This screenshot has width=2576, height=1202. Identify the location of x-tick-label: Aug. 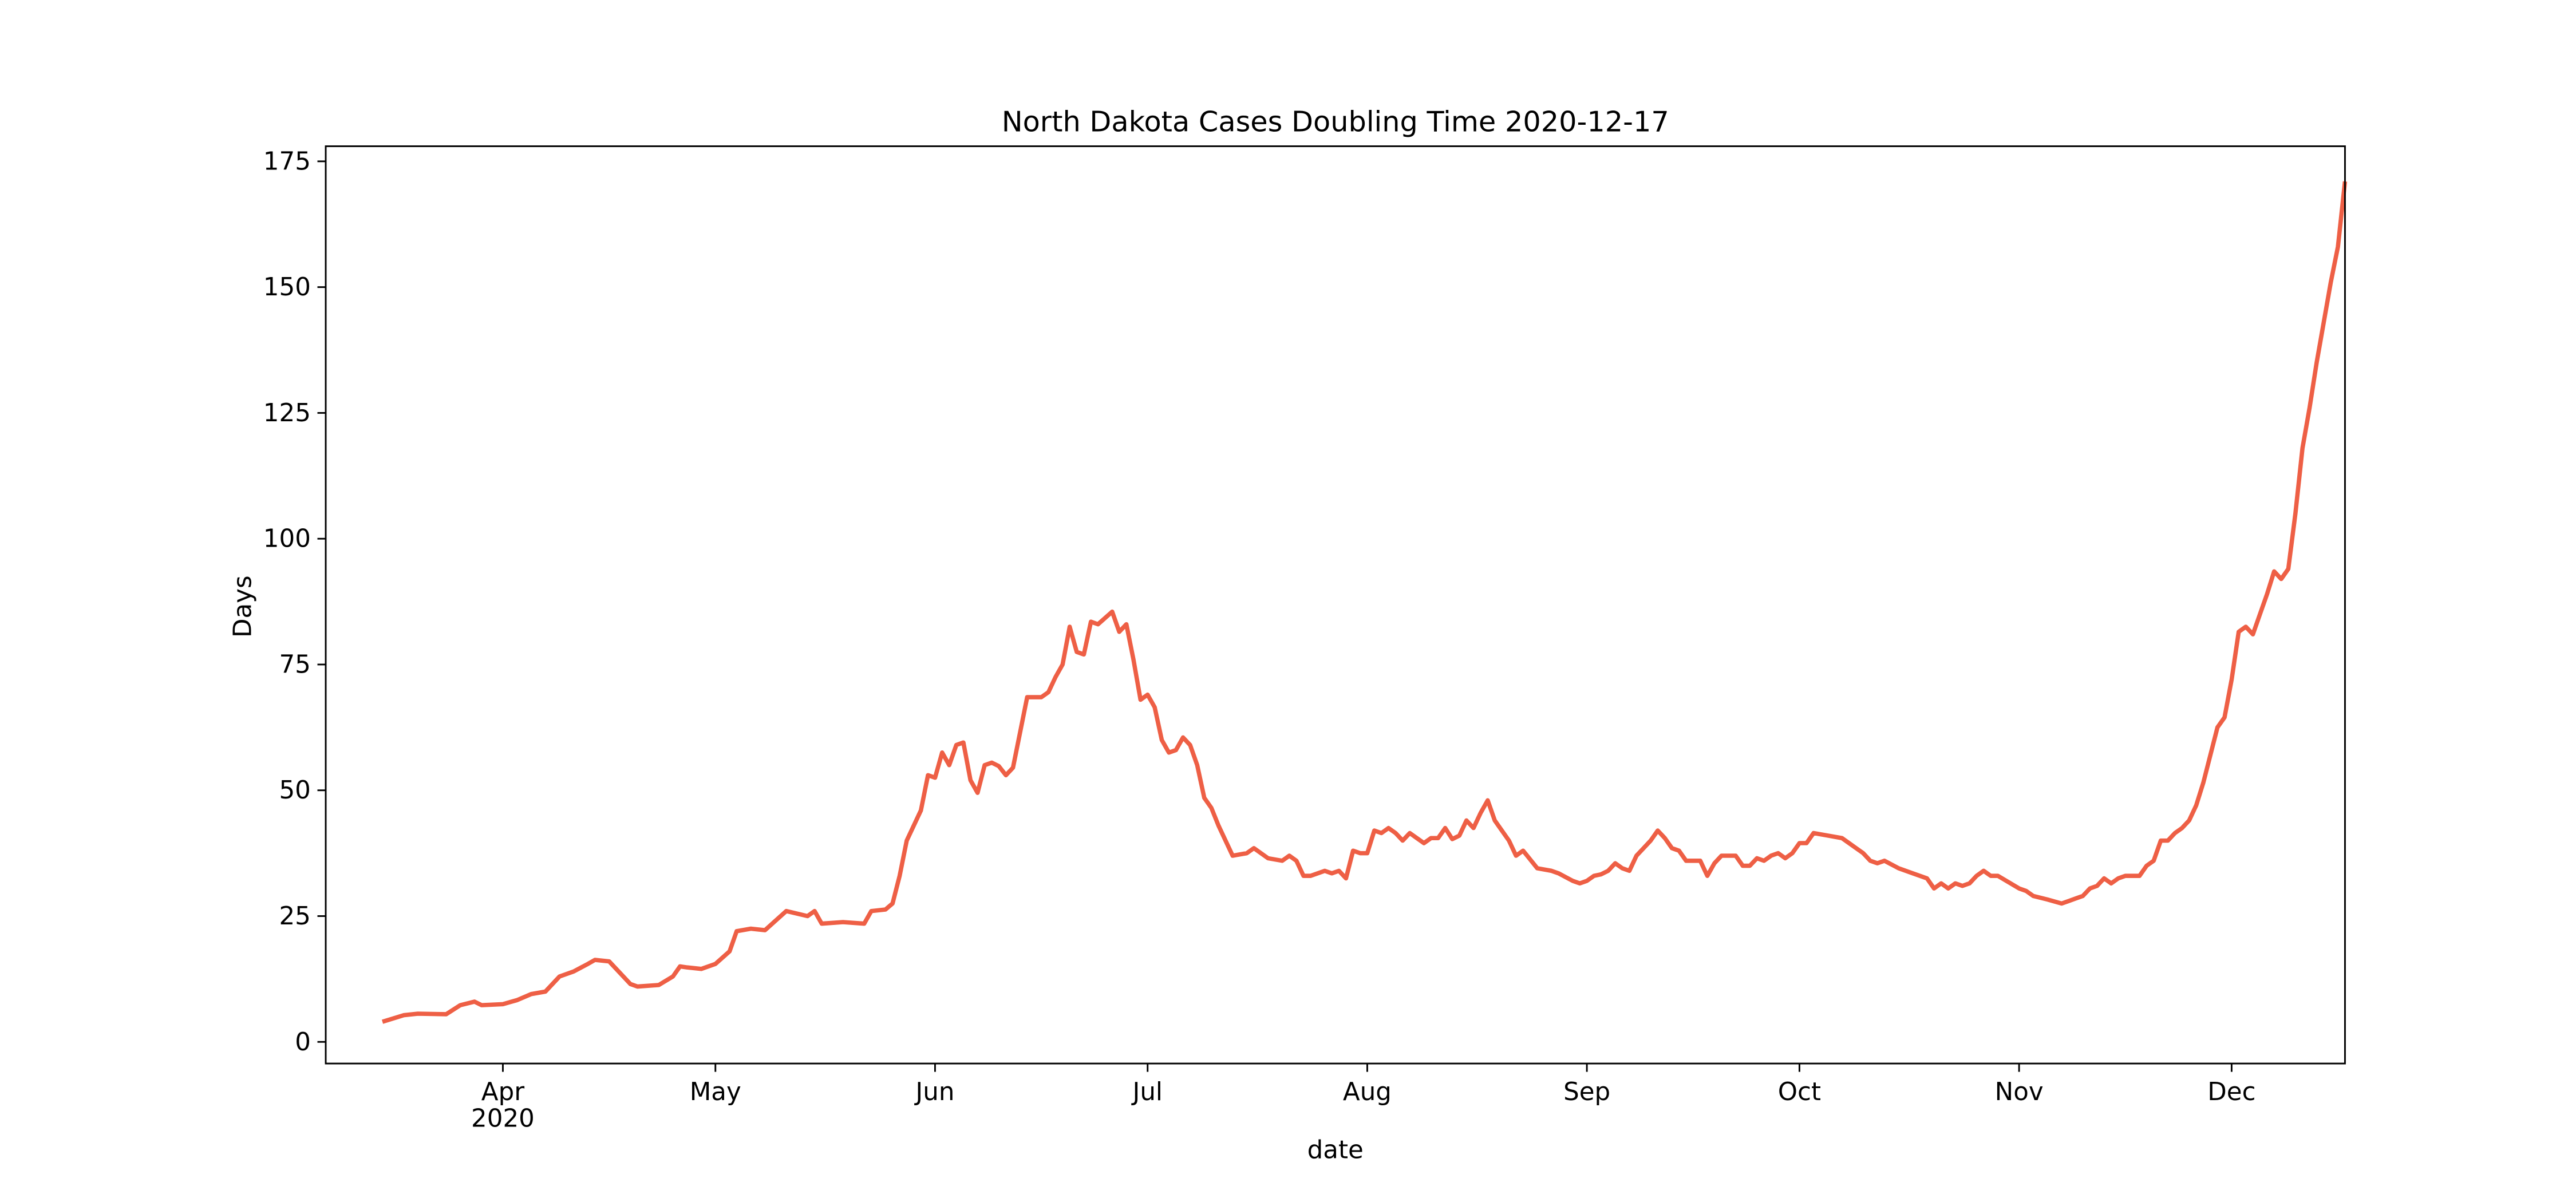
(1367, 1092).